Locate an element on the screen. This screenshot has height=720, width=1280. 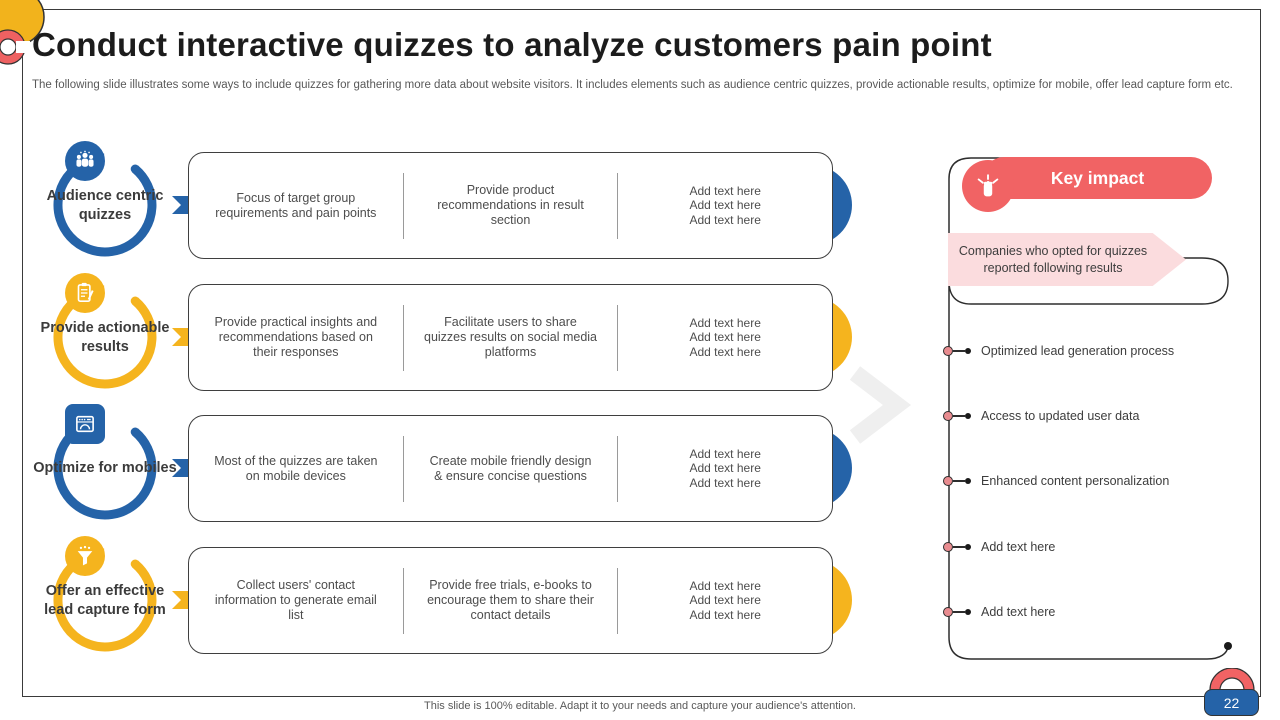
chevron-separator-icon is located at coordinates (880, 405).